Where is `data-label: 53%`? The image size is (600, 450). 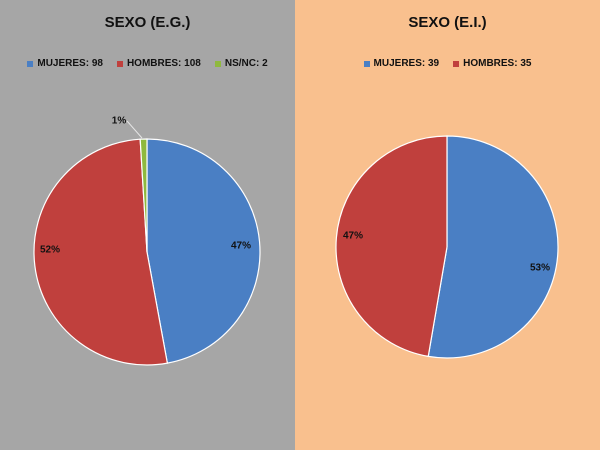 data-label: 53% is located at coordinates (540, 268).